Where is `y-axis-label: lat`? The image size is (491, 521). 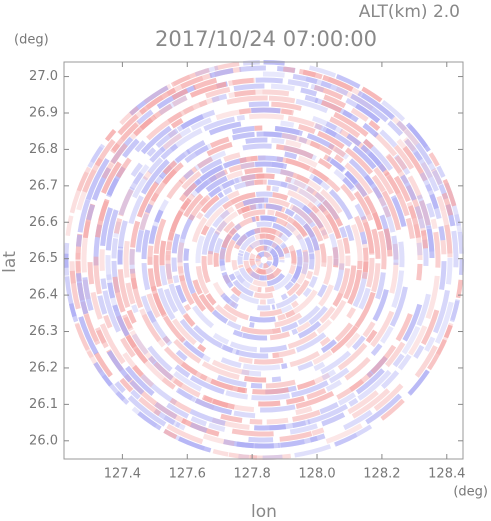 y-axis-label: lat is located at coordinates (10, 262).